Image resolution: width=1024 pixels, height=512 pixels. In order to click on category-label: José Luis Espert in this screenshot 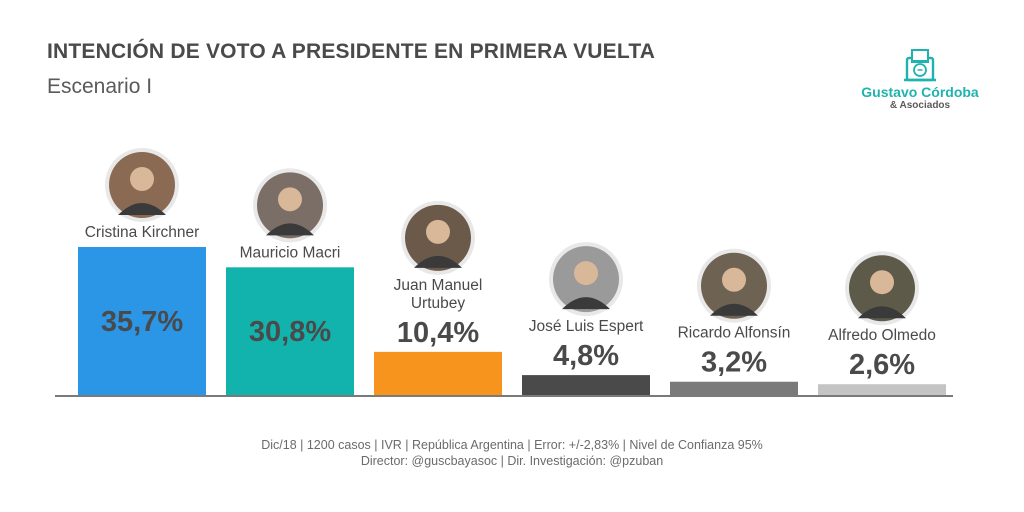, I will do `click(586, 326)`.